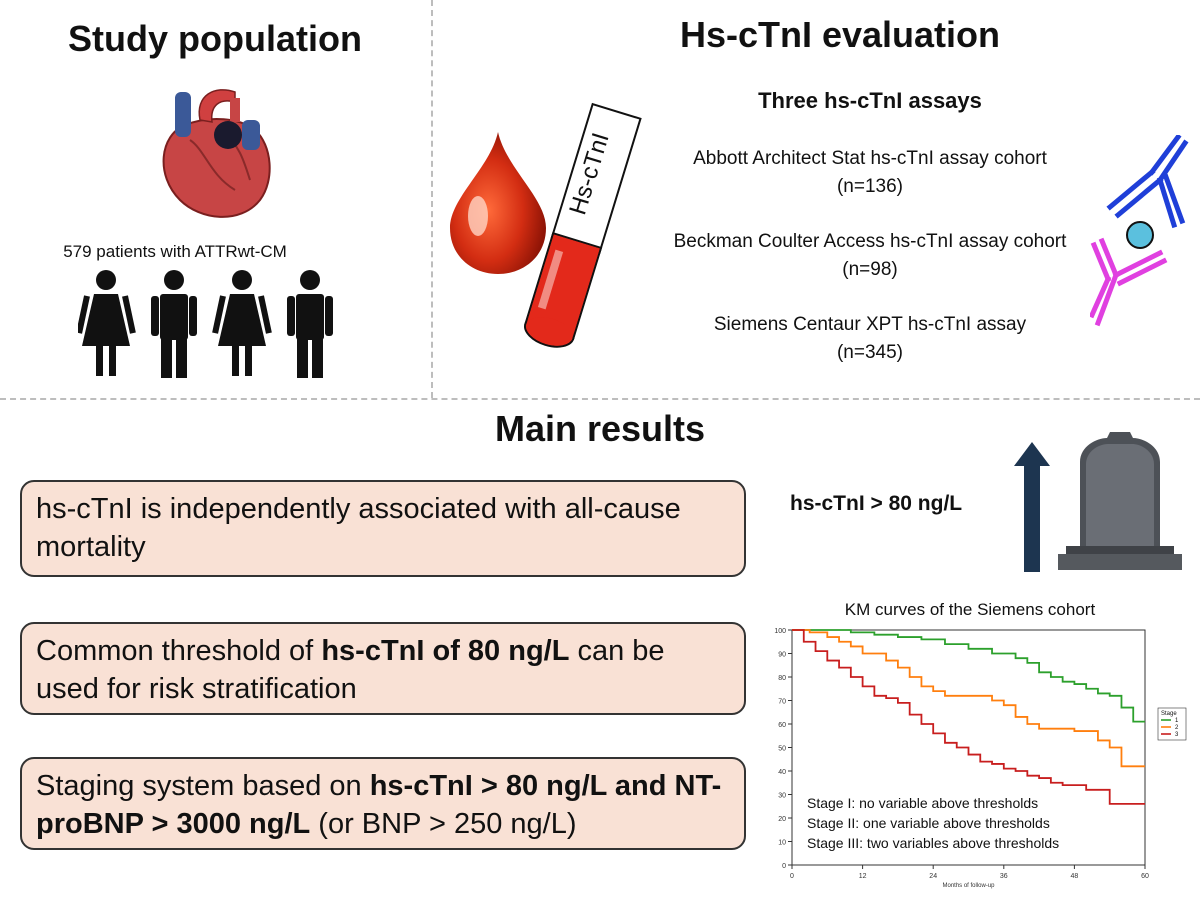 The image size is (1200, 900). I want to click on x-tick-label: 0, so click(792, 876).